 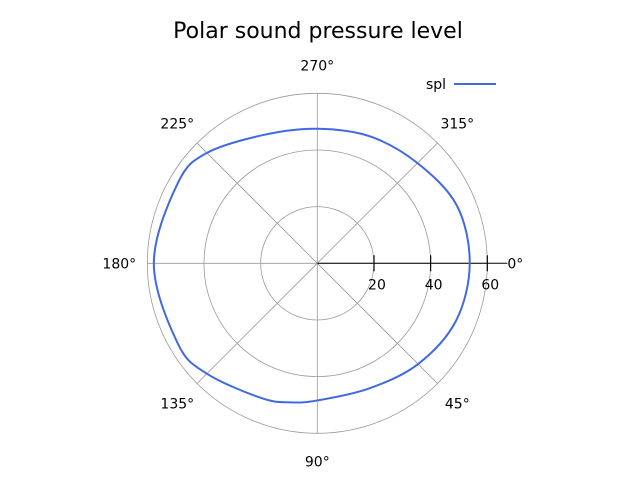 What do you see at coordinates (490, 285) in the screenshot?
I see `r-tick-label: 60` at bounding box center [490, 285].